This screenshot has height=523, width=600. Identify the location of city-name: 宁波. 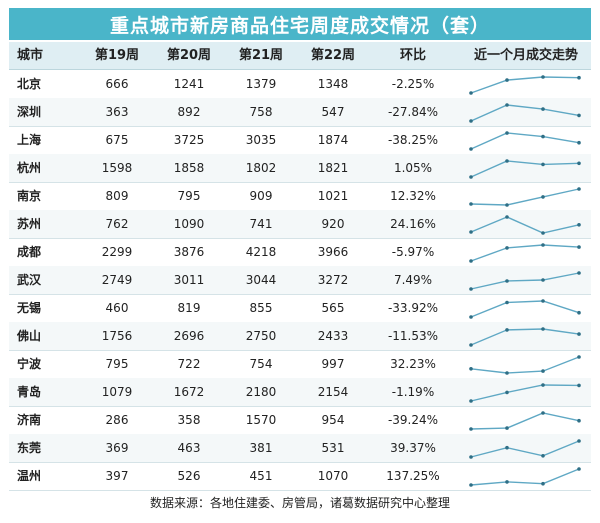
(29, 364).